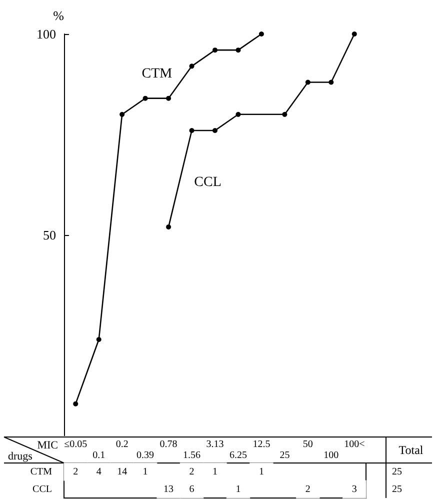 The height and width of the screenshot is (499, 436). I want to click on x-tick-label: ≤0.05, so click(76, 444).